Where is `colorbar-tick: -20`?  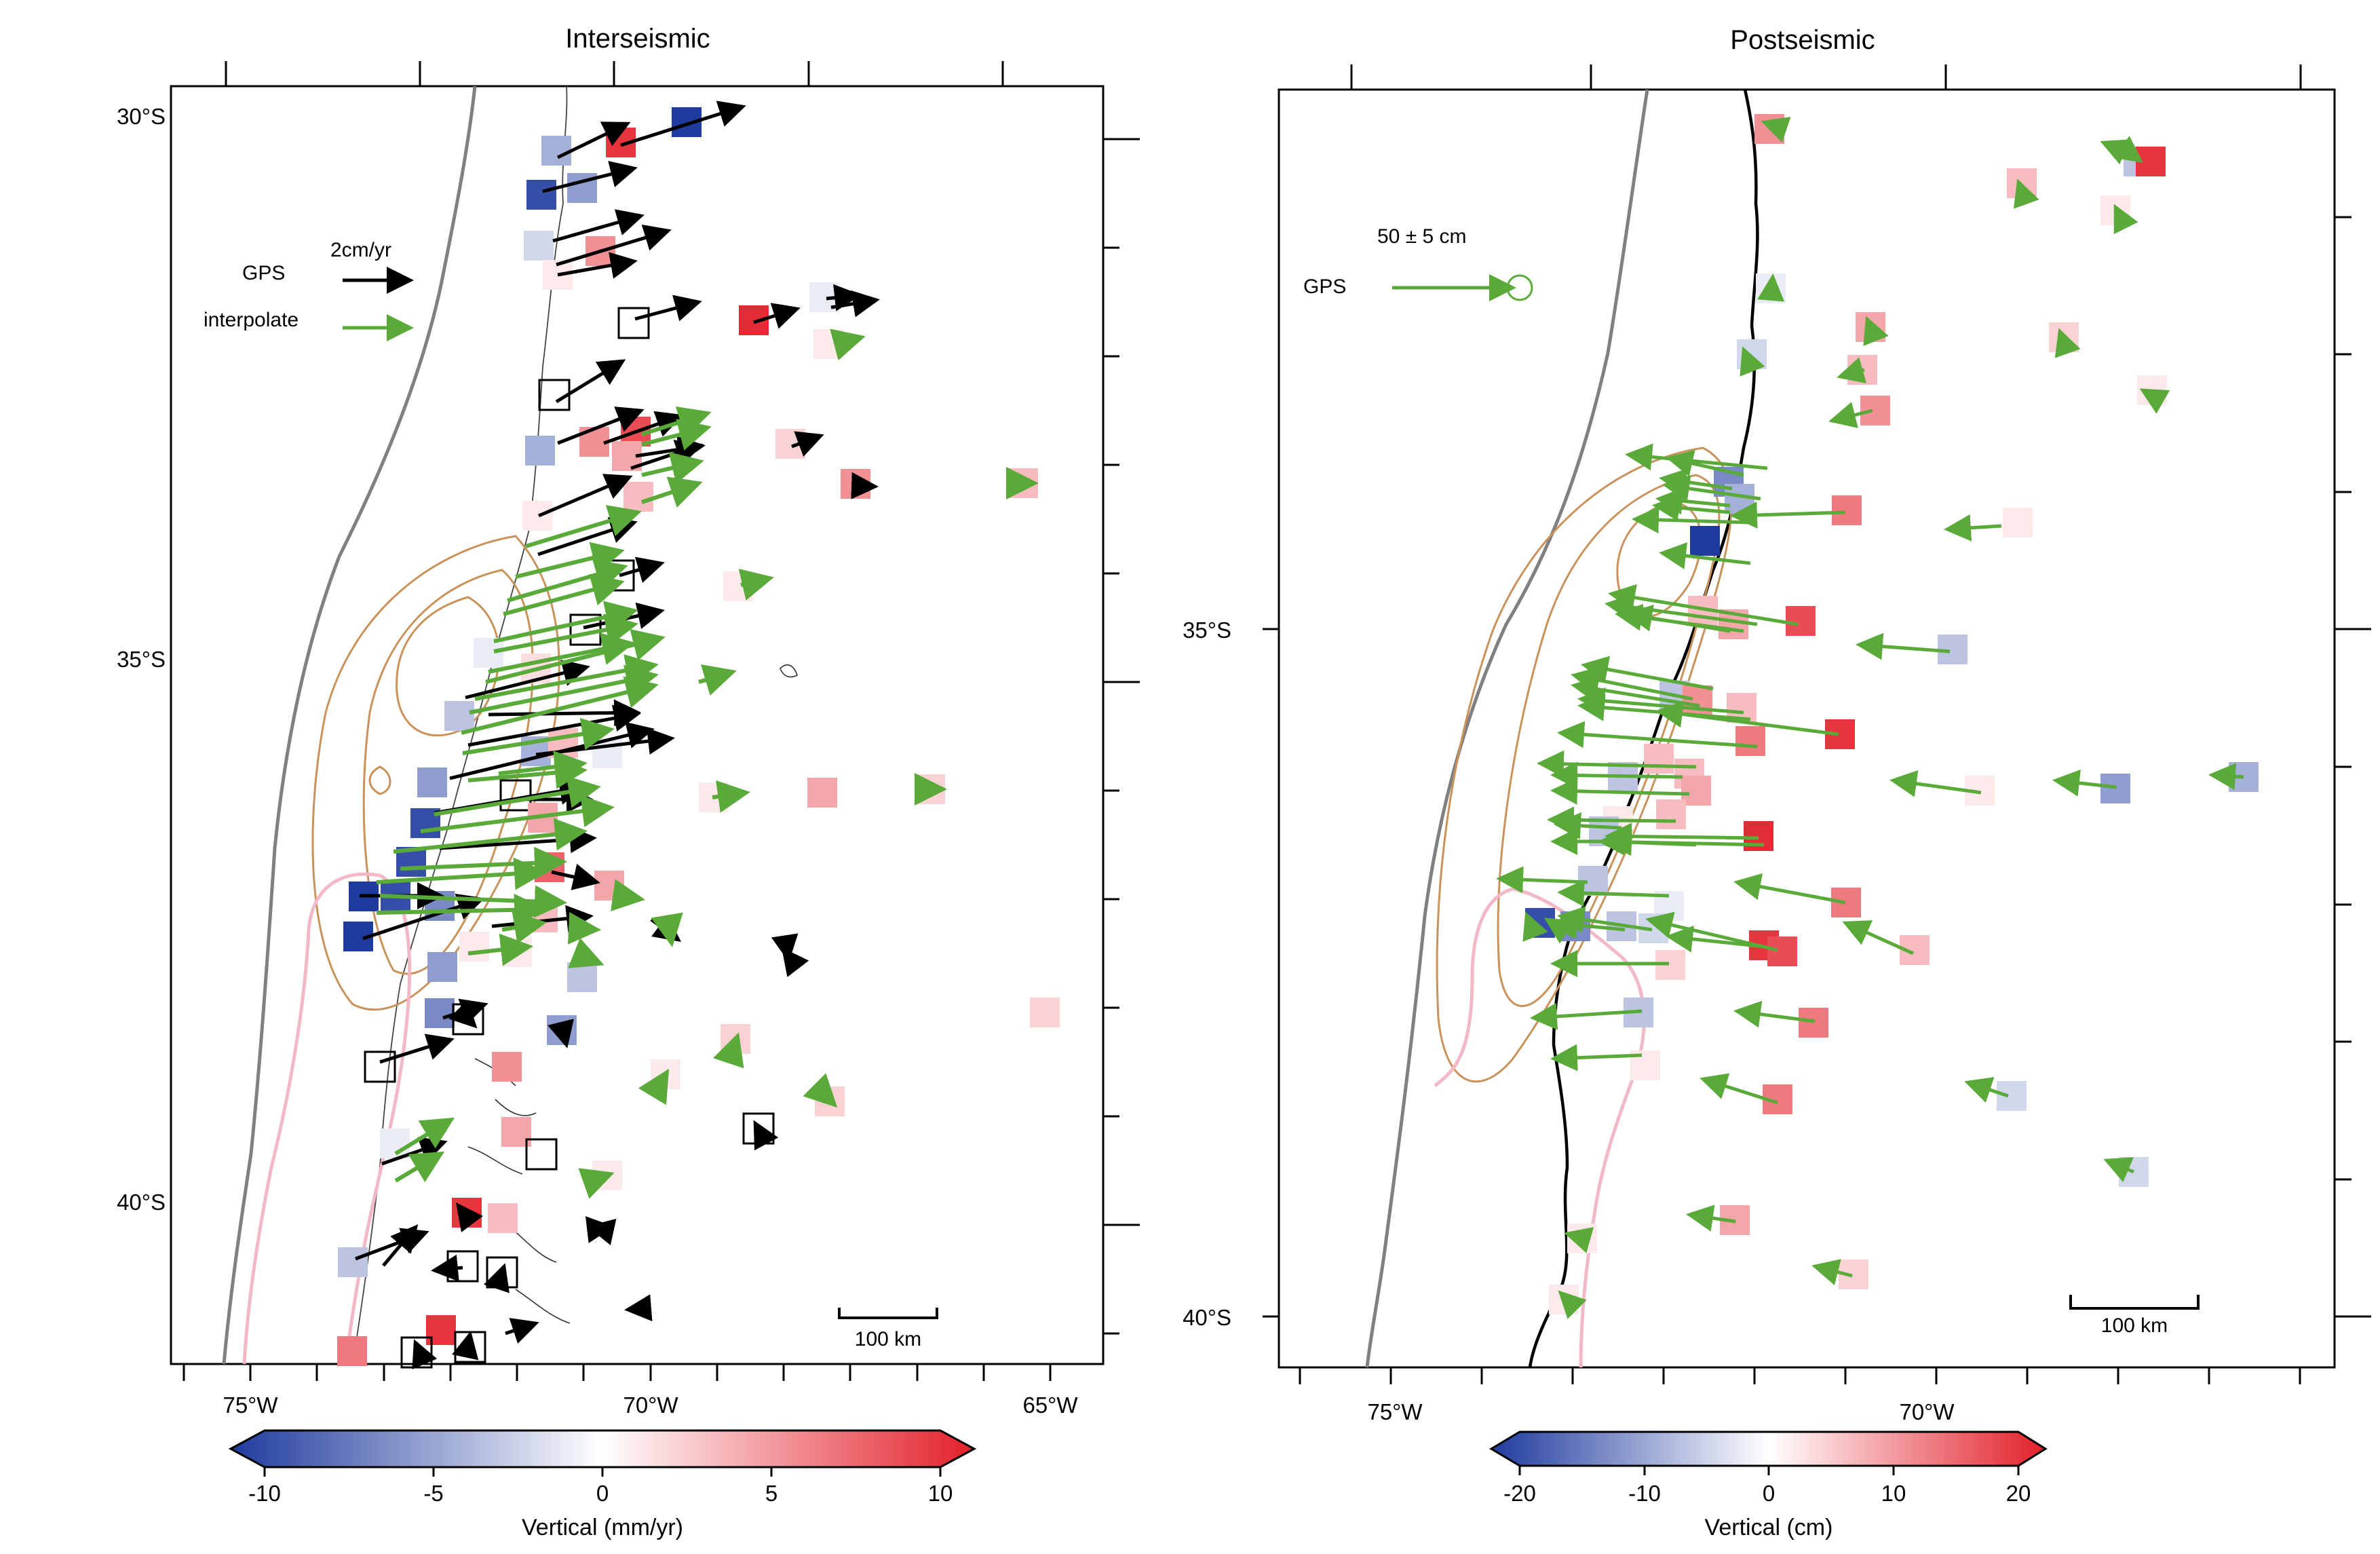
colorbar-tick: -20 is located at coordinates (1520, 1493).